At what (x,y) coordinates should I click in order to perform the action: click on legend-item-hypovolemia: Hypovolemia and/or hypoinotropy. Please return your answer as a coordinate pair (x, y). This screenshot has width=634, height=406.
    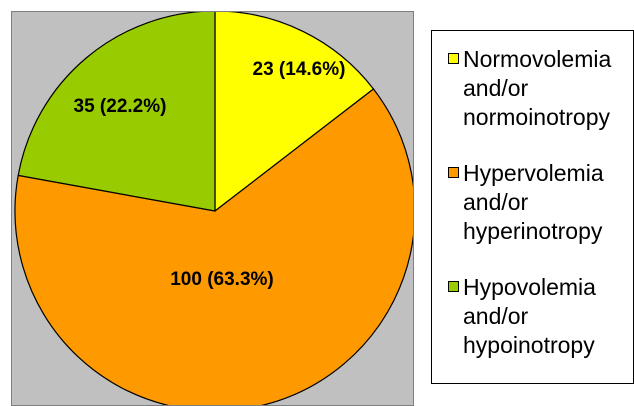
    Looking at the image, I should click on (522, 316).